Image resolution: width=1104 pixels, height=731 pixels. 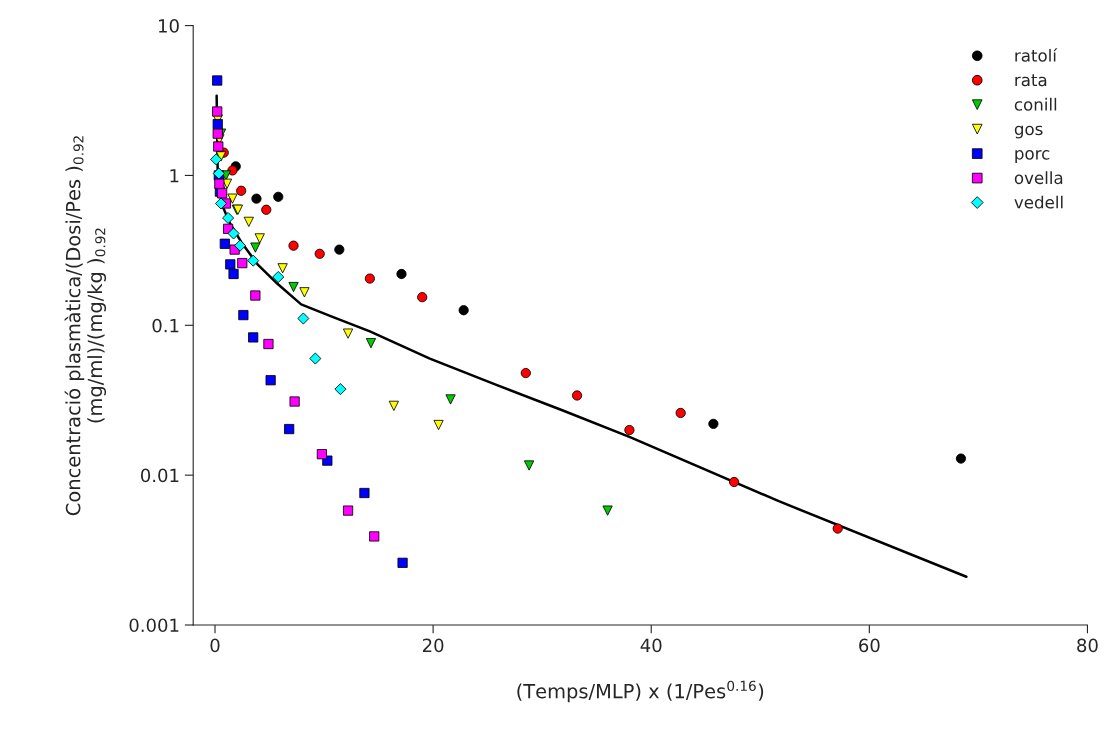 What do you see at coordinates (1035, 104) in the screenshot?
I see `legend-label: conill` at bounding box center [1035, 104].